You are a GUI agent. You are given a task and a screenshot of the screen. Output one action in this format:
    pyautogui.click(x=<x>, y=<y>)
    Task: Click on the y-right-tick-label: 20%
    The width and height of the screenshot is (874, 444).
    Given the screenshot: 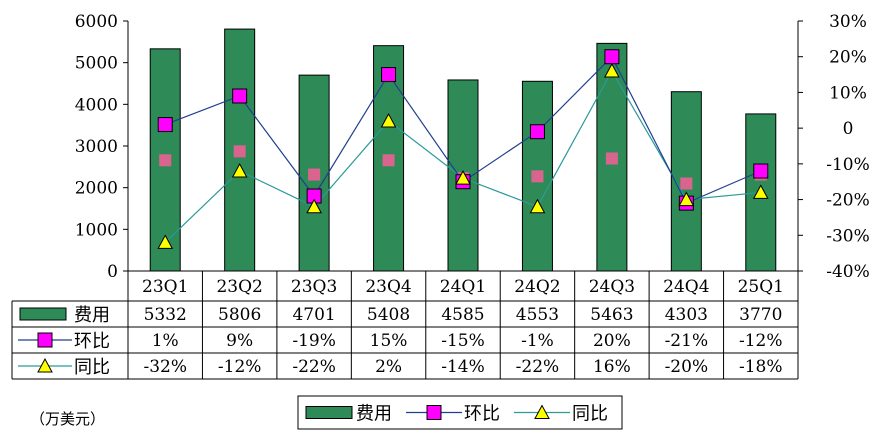 What is the action you would take?
    pyautogui.click(x=848, y=58)
    